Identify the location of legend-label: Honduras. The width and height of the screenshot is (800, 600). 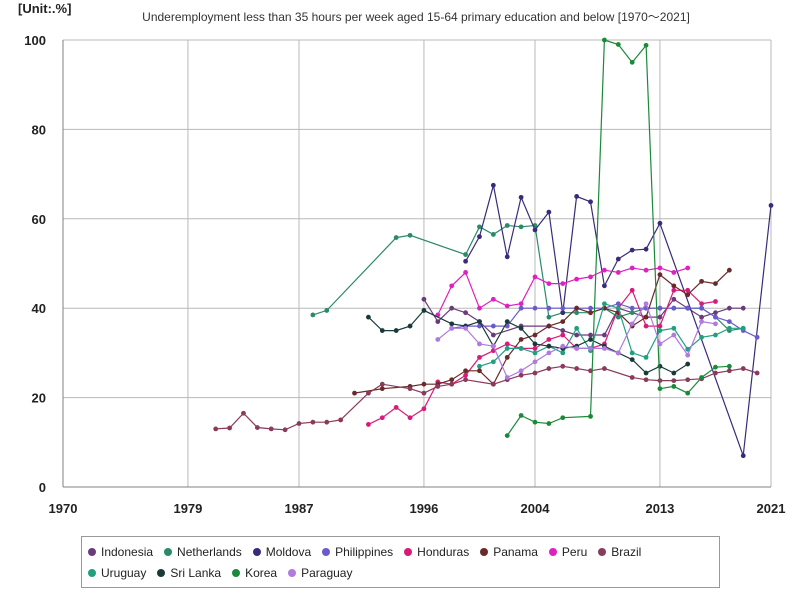
(443, 551).